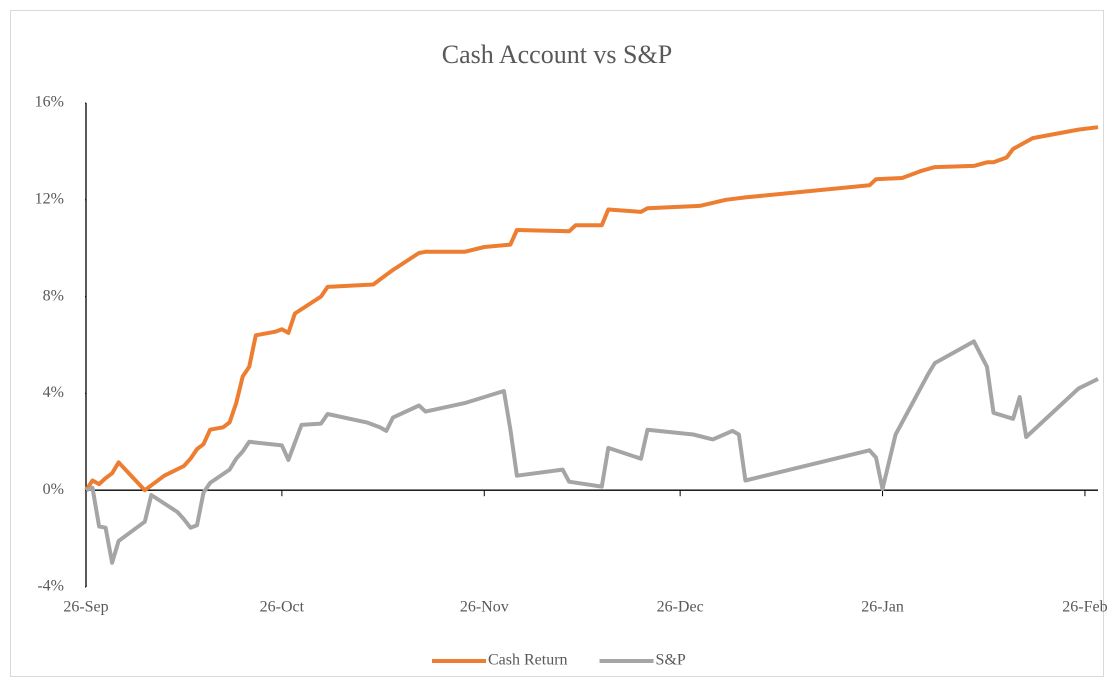 The width and height of the screenshot is (1114, 692). I want to click on y-tick-label: 8%, so click(53, 295).